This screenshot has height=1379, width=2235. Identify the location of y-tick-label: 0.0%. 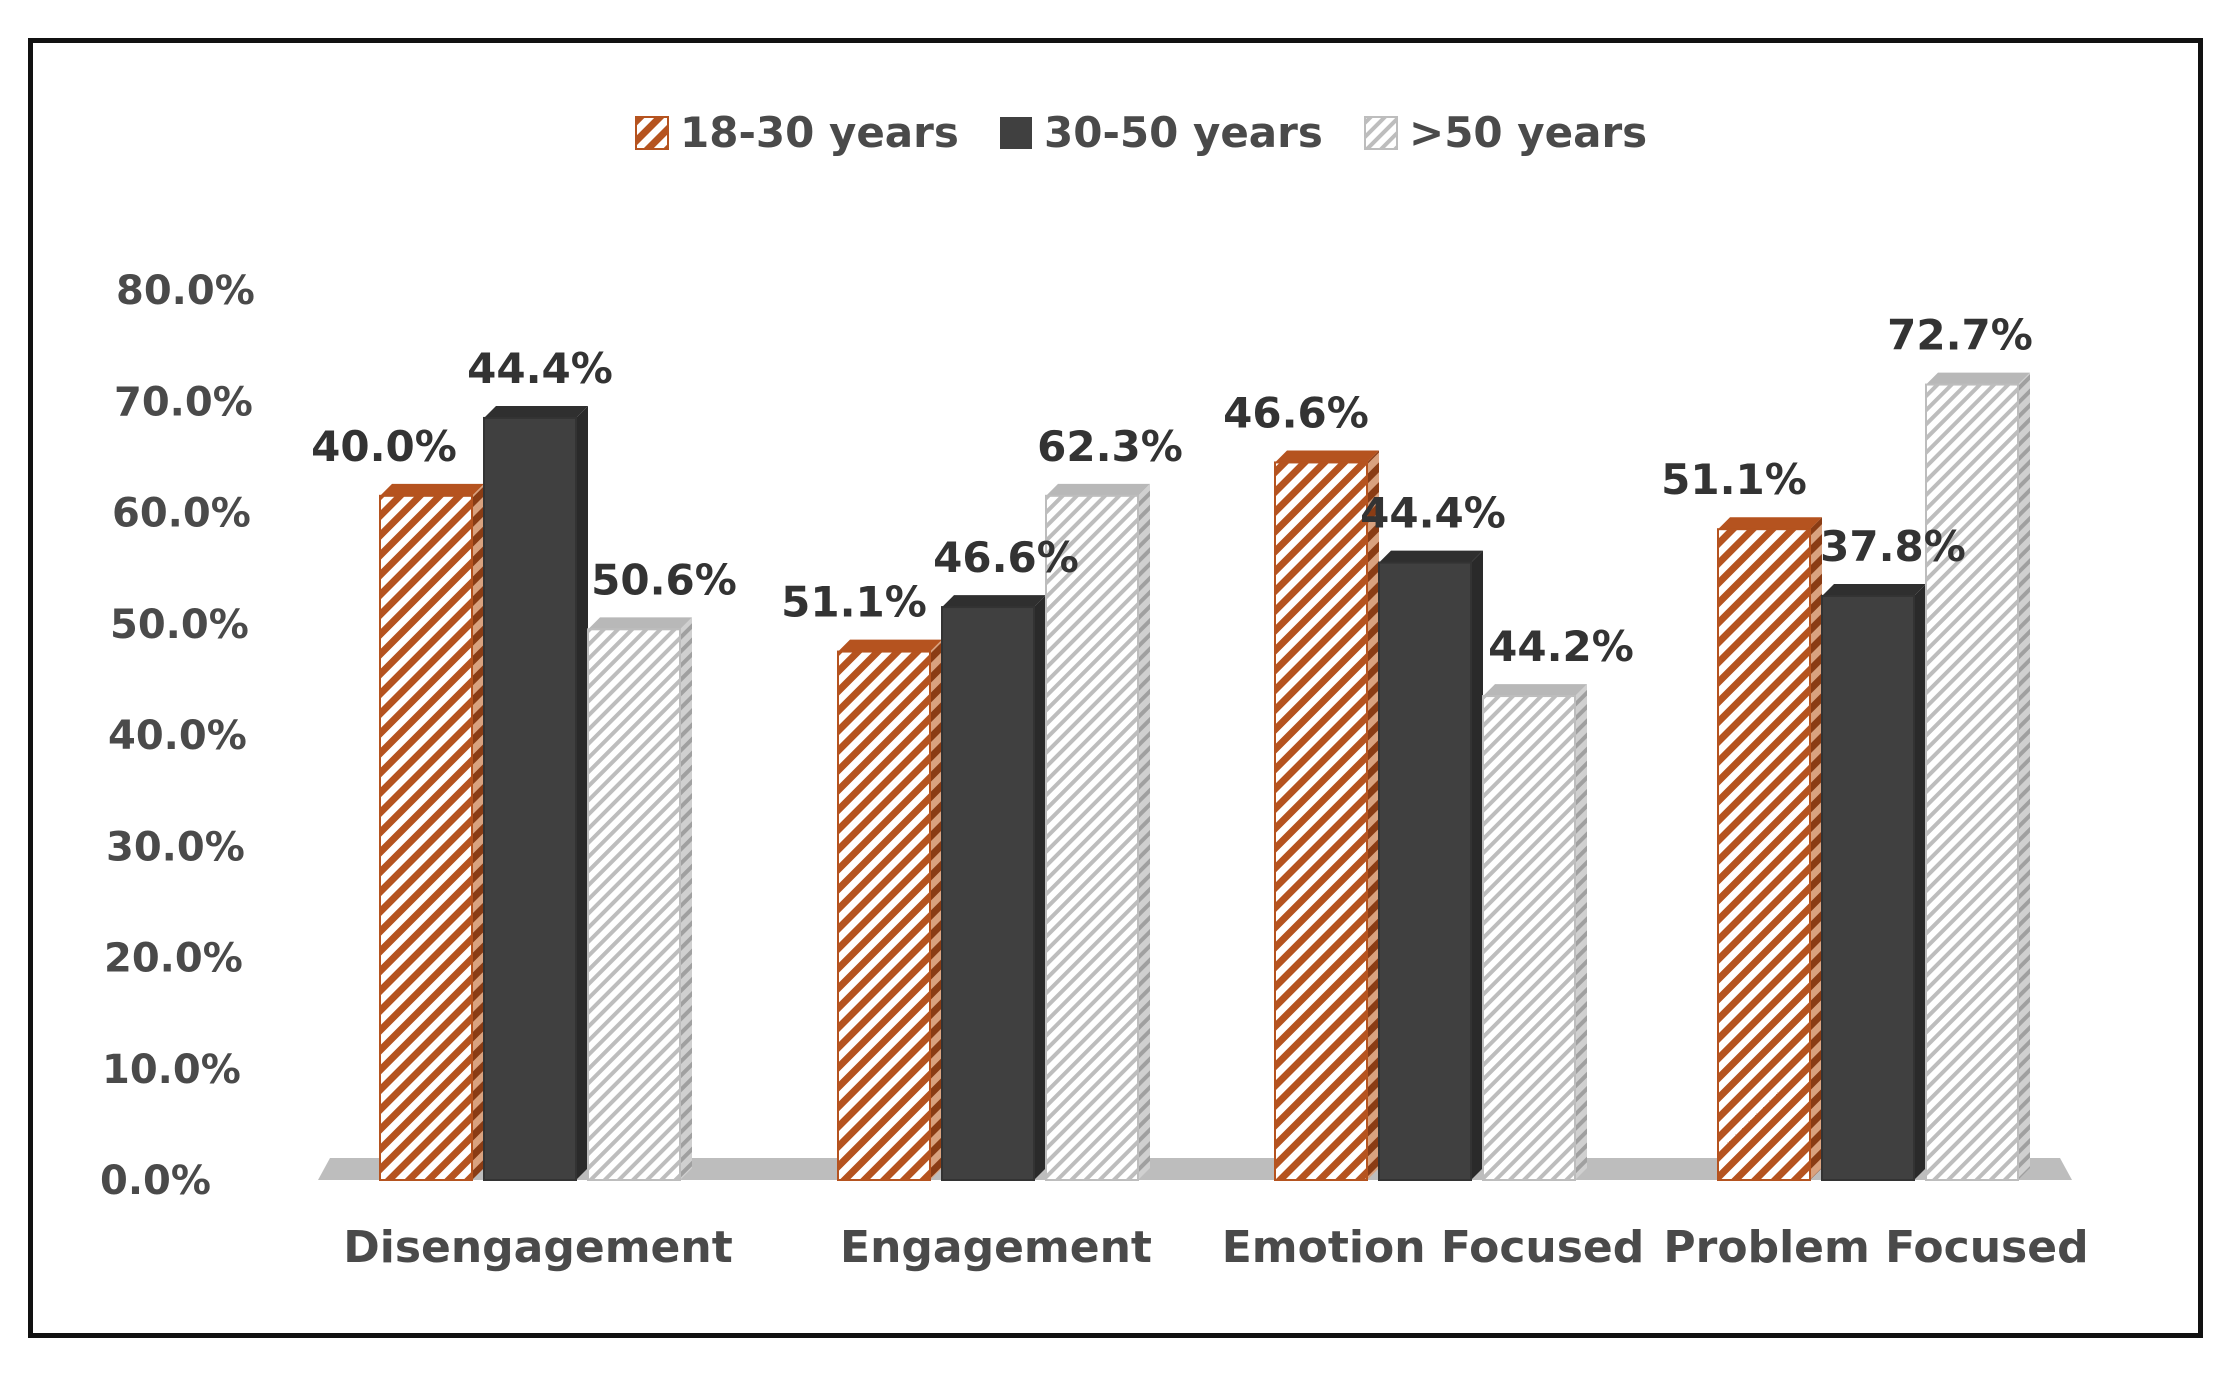
(155, 1181).